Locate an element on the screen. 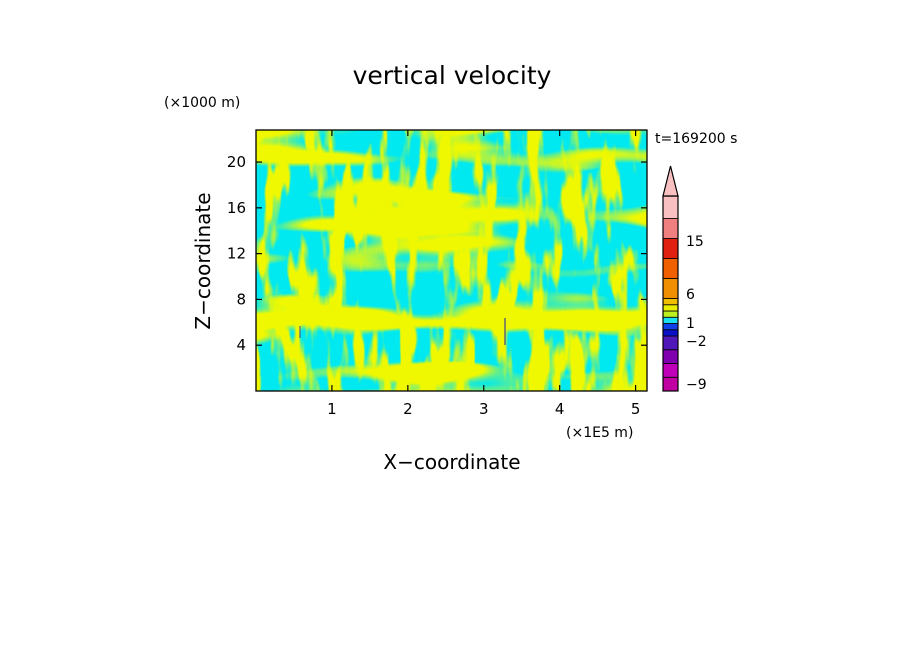  y-axis-ticks: 4 8 12 16 20 is located at coordinates (437, 253).